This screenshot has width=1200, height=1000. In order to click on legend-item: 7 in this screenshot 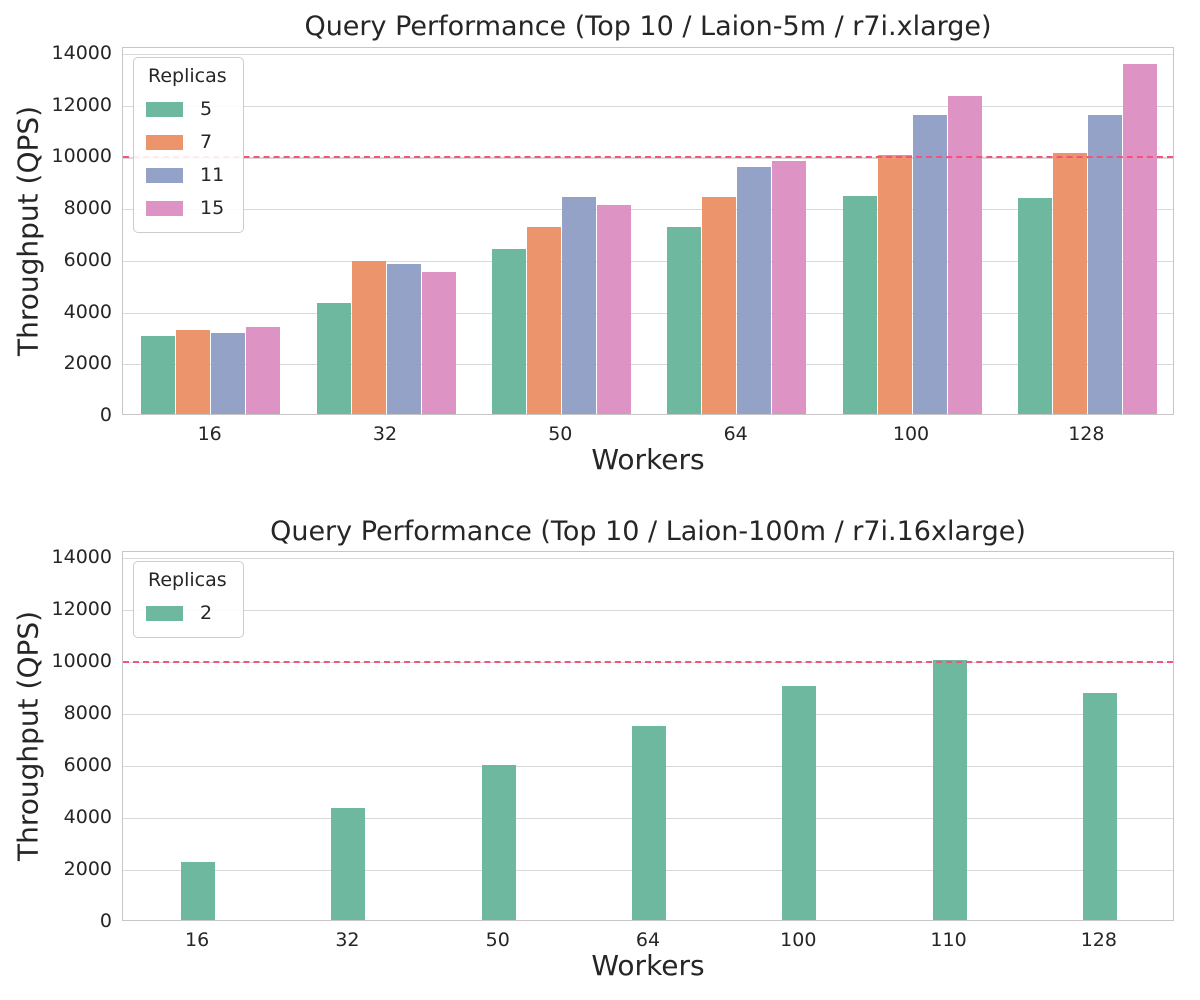, I will do `click(186, 142)`.